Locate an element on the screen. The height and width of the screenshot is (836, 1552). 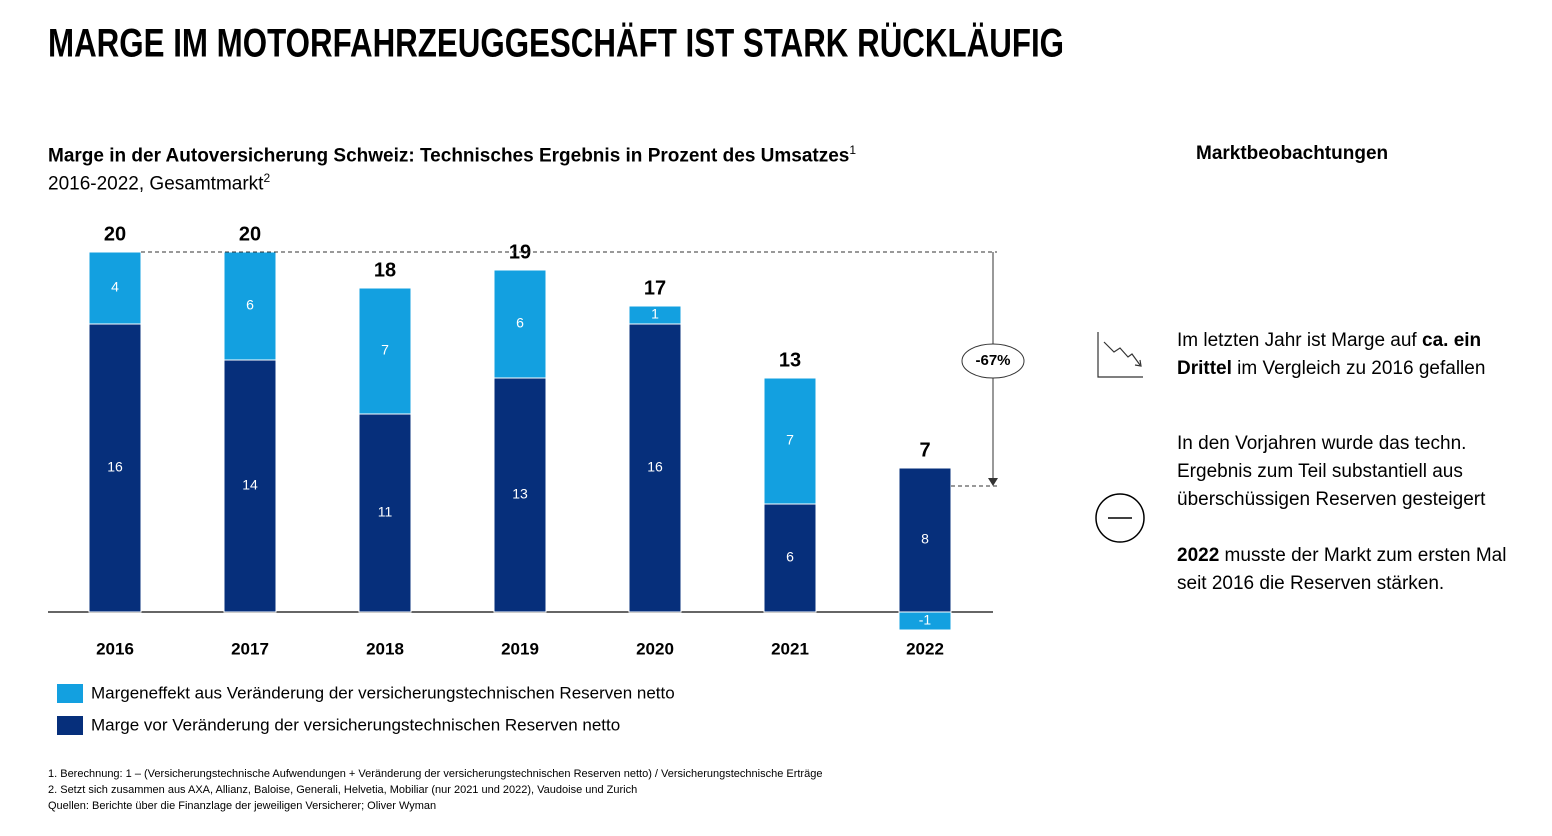
x-tick-label: 2016 is located at coordinates (115, 648).